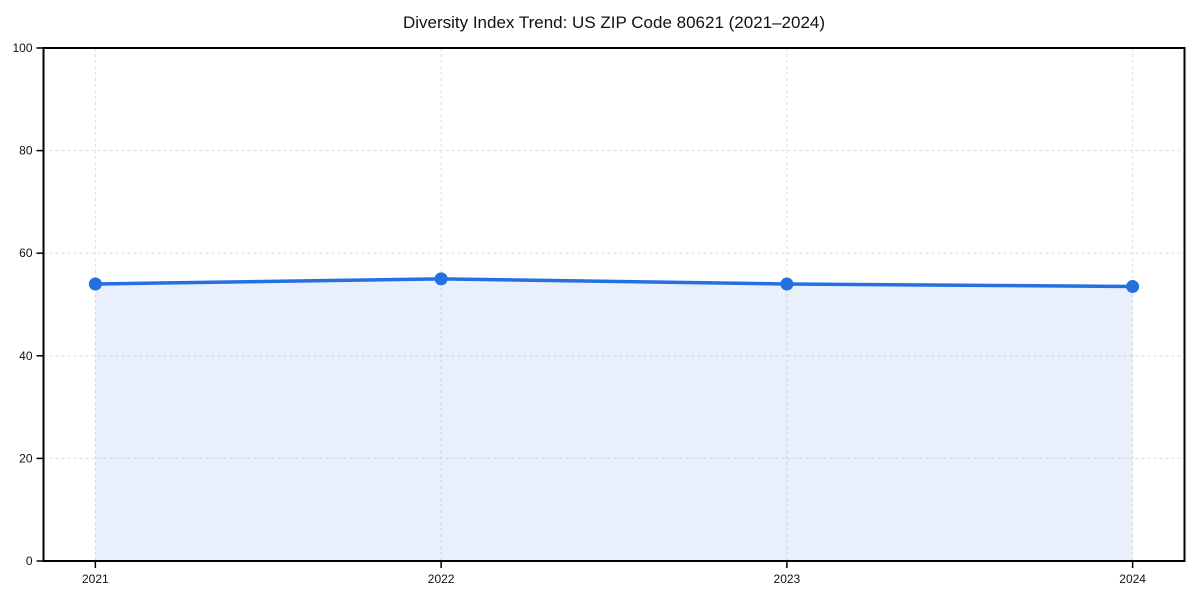  What do you see at coordinates (26, 151) in the screenshot?
I see `y-tick-label: 80` at bounding box center [26, 151].